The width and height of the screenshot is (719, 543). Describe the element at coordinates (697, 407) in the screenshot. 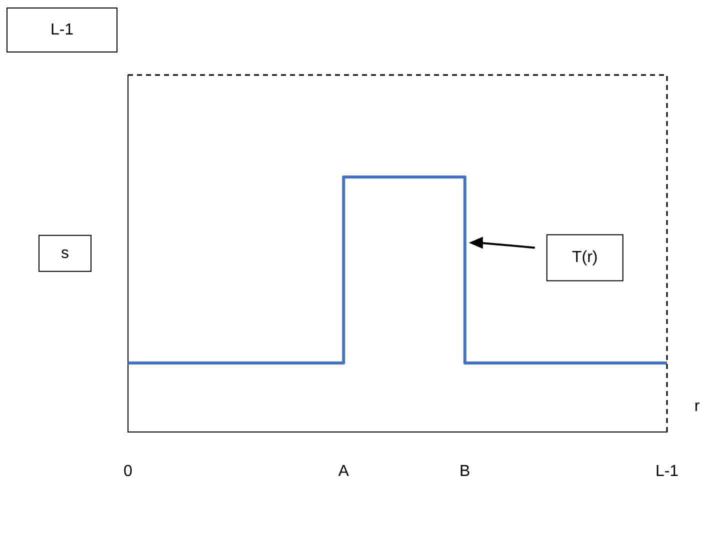

I see `x-axis-title: r` at that location.